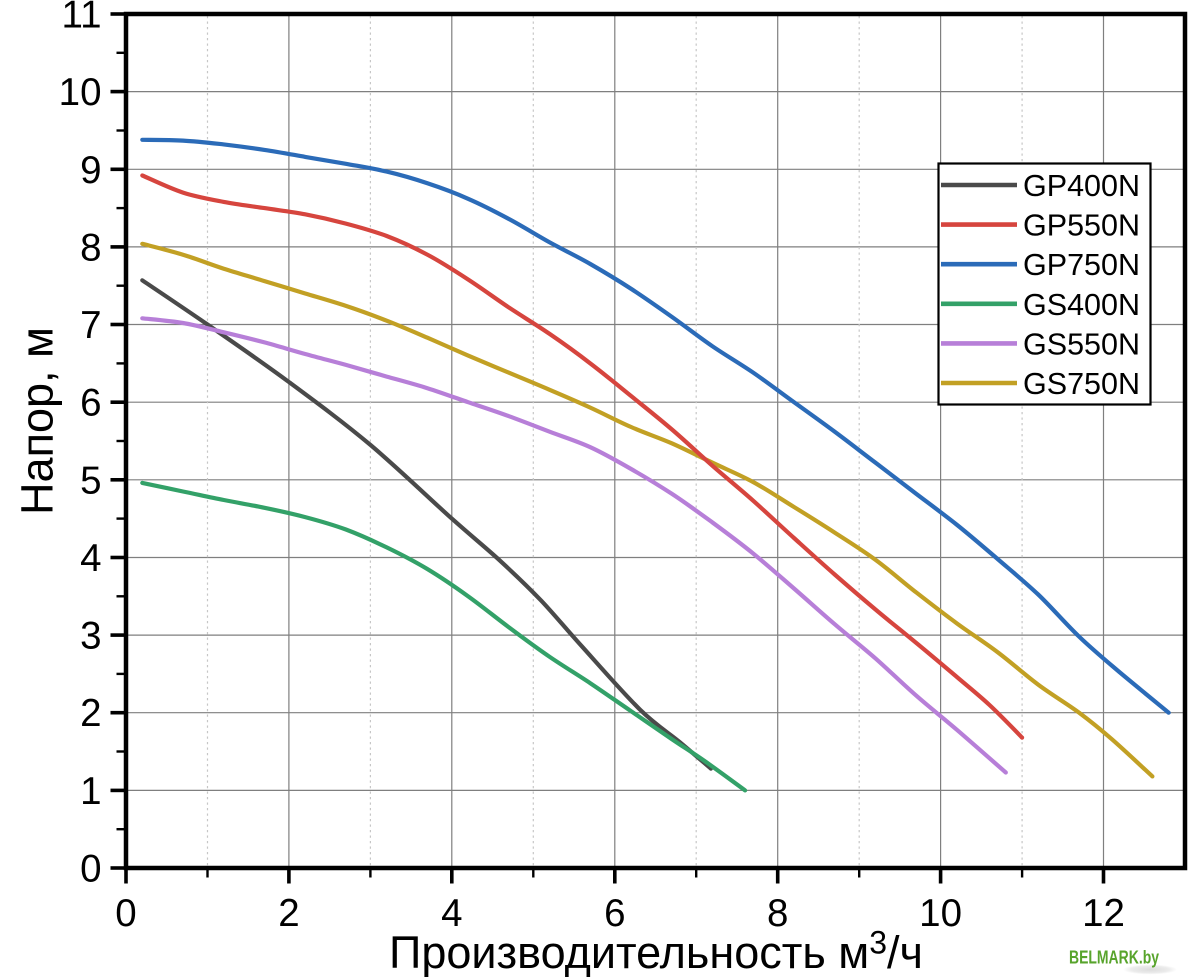 This screenshot has height=977, width=1200. I want to click on svg-text: GS750N, so click(1081, 384).